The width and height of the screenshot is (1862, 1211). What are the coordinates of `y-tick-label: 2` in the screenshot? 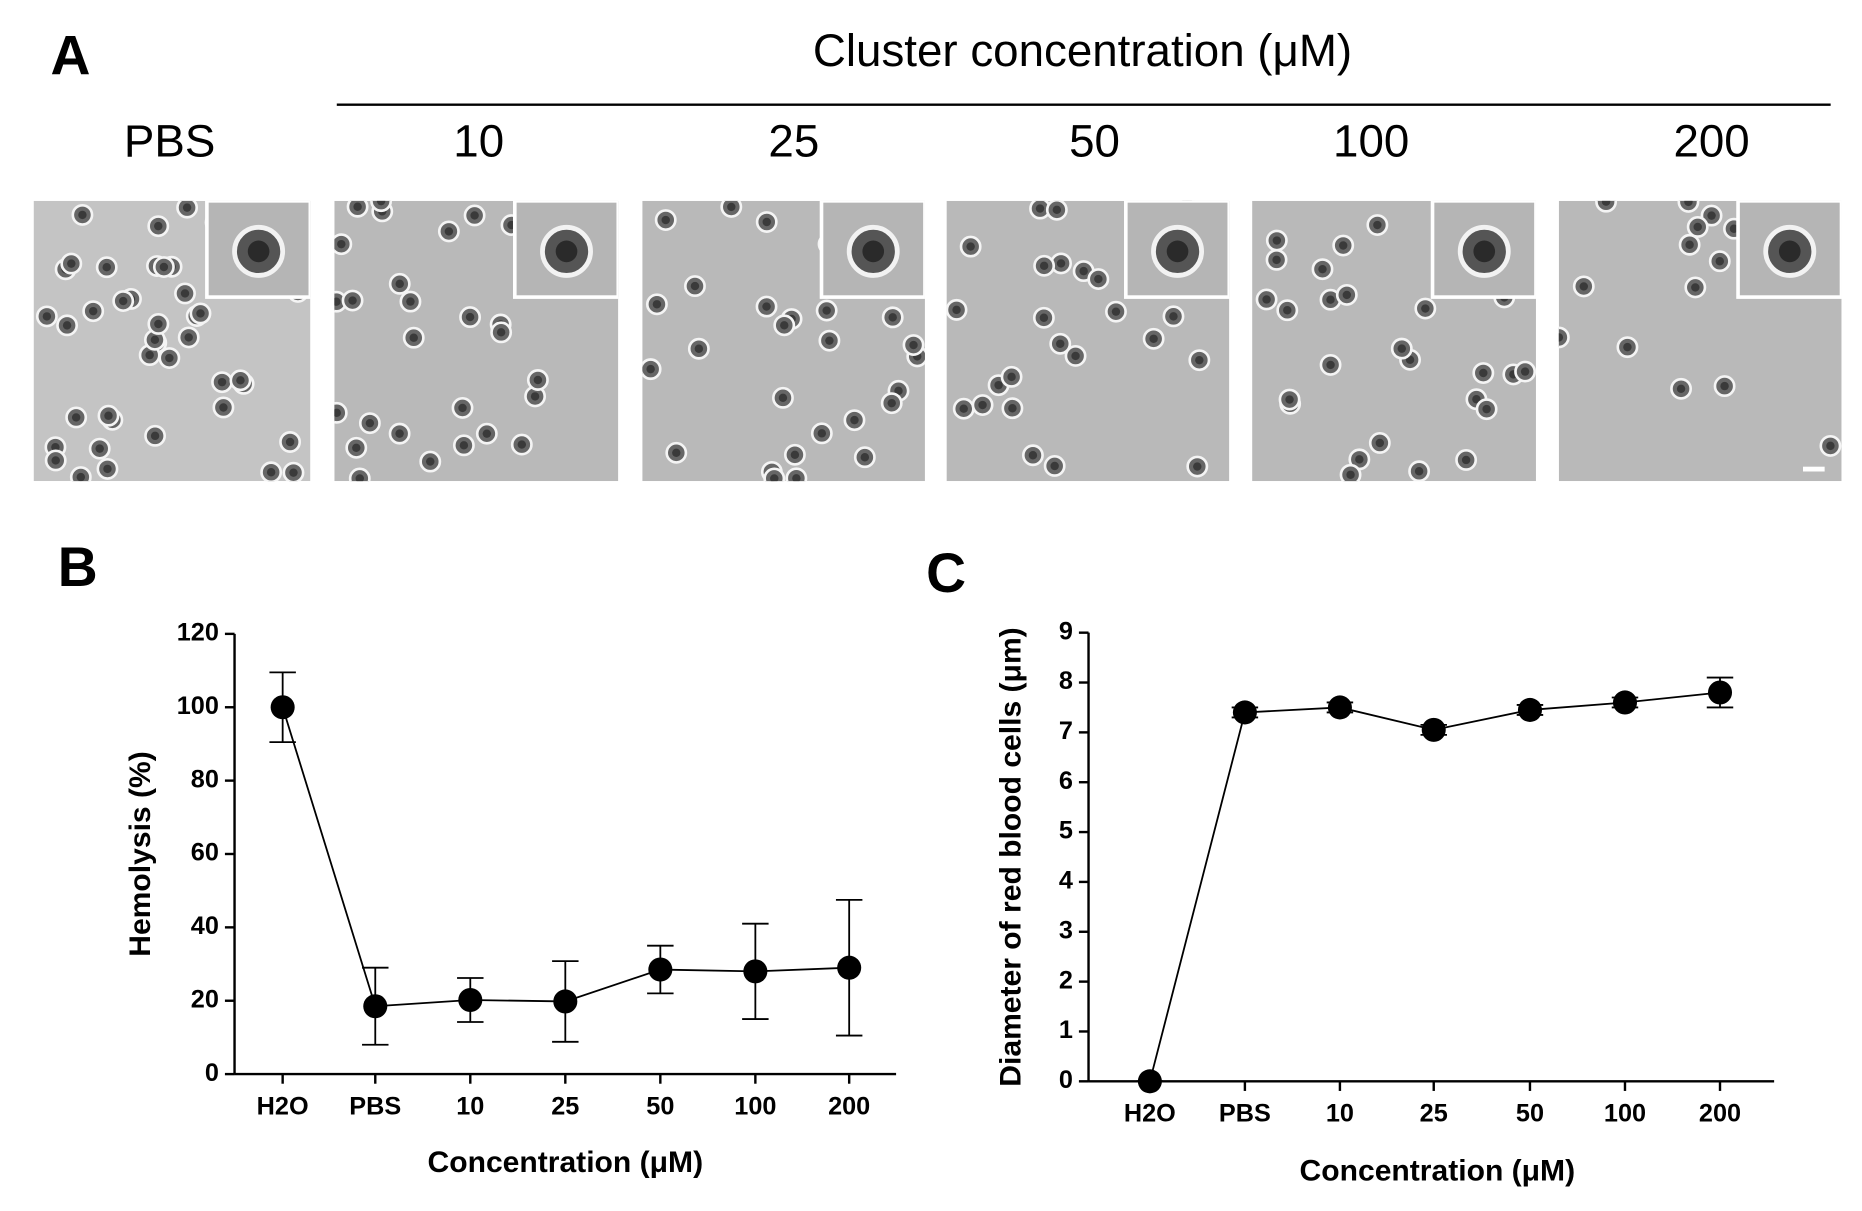 It's located at (1066, 980).